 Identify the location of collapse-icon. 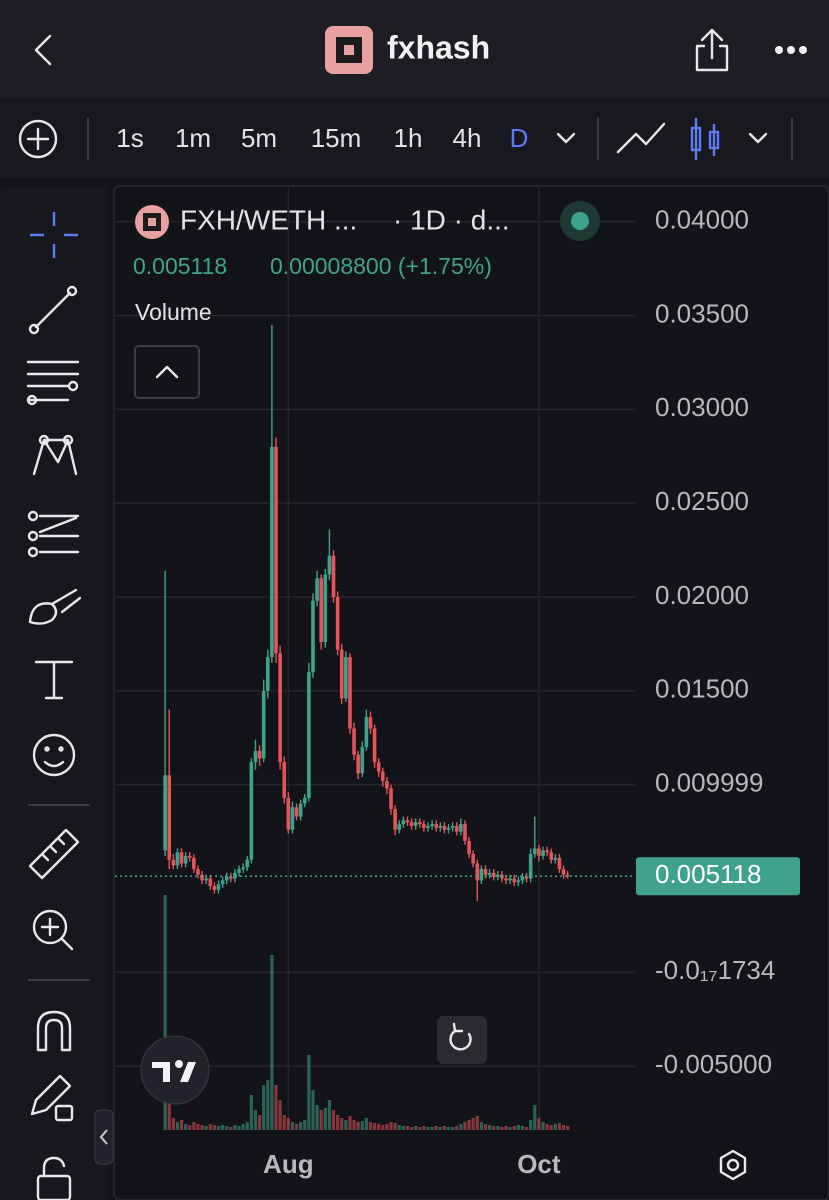
(167, 372).